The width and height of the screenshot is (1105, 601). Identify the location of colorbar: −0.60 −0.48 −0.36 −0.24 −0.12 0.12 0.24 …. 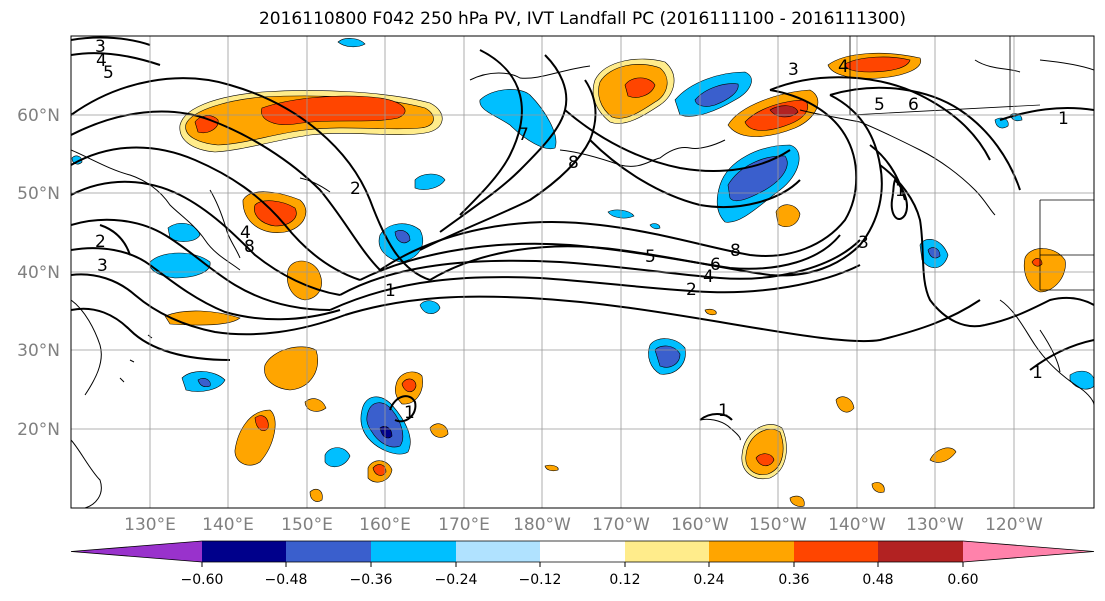
(582, 564).